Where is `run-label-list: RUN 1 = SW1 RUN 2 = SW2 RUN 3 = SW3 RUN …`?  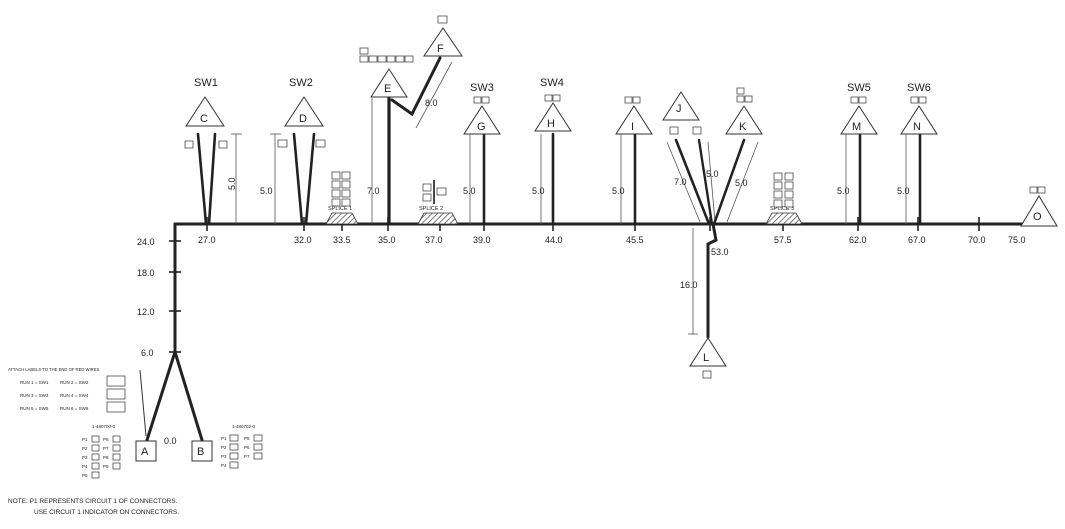
run-label-list: RUN 1 = SW1 RUN 2 = SW2 RUN 3 = SW3 RUN … is located at coordinates (73, 394).